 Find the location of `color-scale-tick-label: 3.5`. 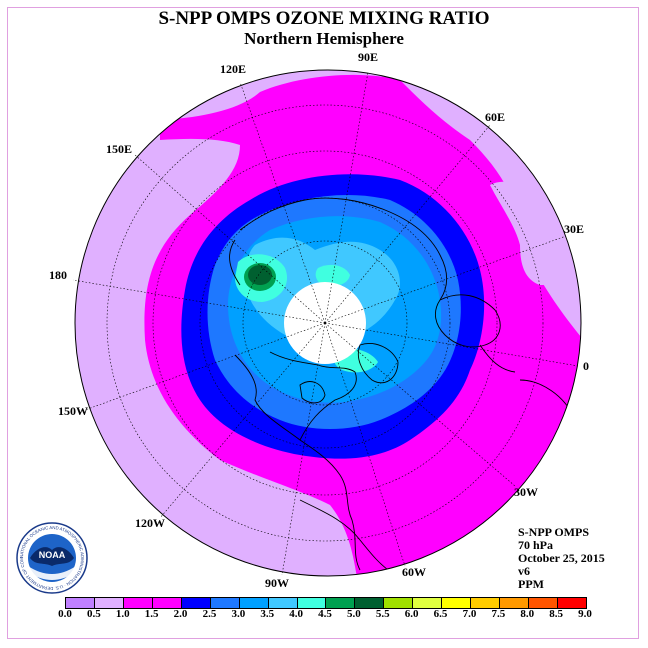

color-scale-tick-label: 3.5 is located at coordinates (267, 614).